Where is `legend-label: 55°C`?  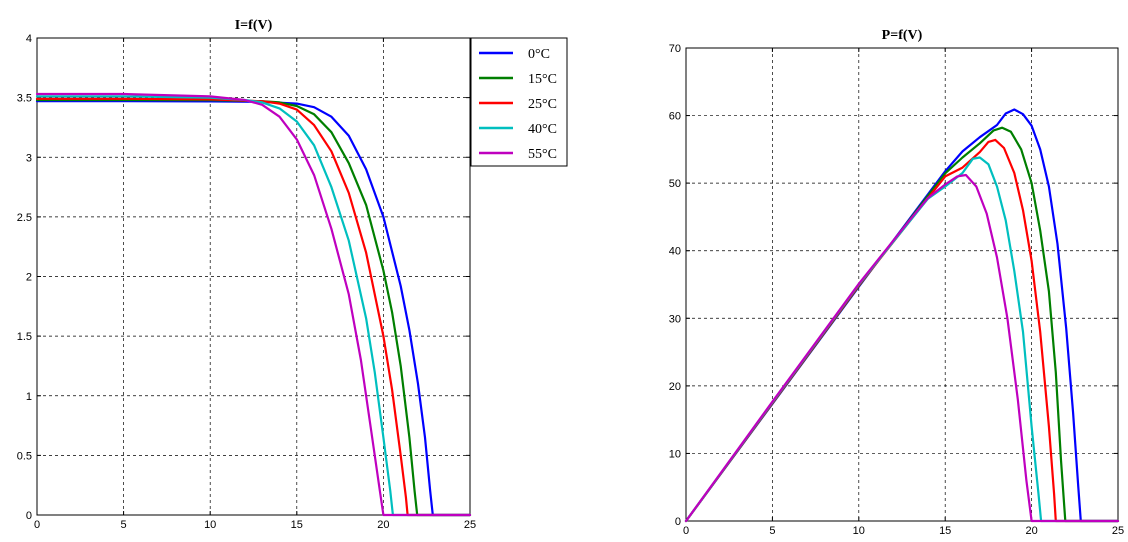
legend-label: 55°C is located at coordinates (542, 154).